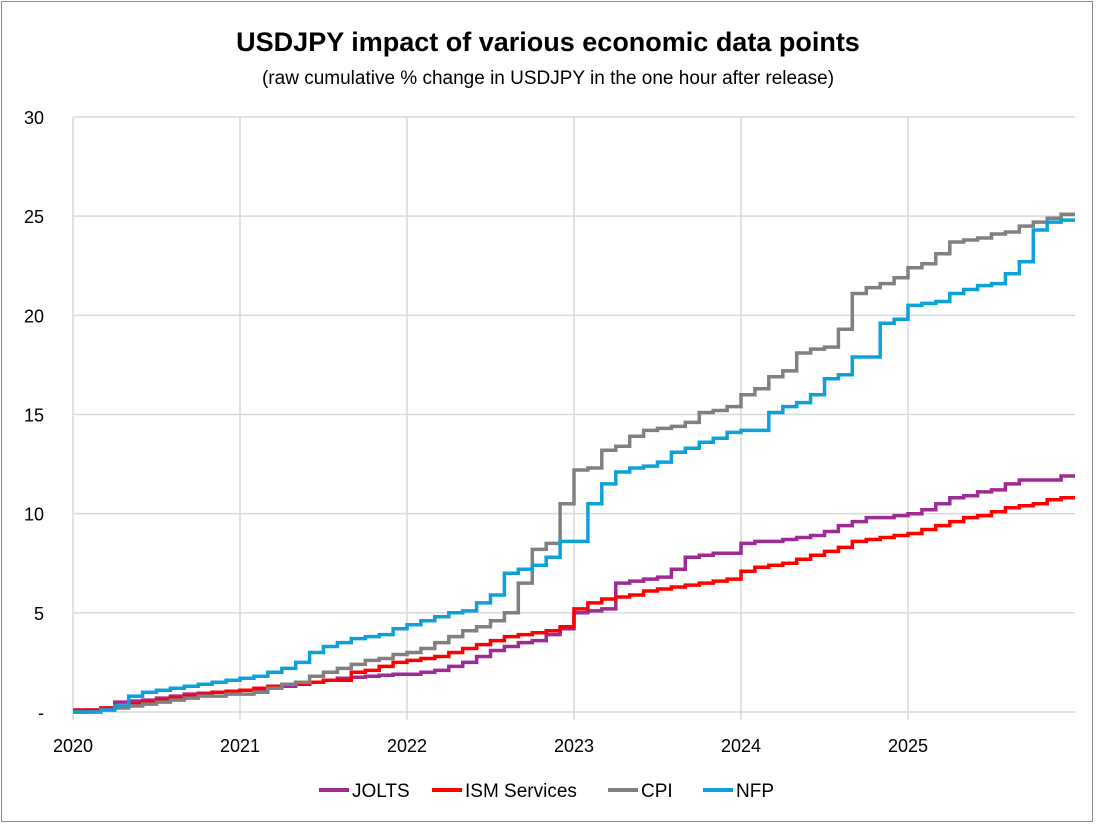 This screenshot has width=1096, height=825. Describe the element at coordinates (640, 791) in the screenshot. I see `legend-item: CPI` at that location.